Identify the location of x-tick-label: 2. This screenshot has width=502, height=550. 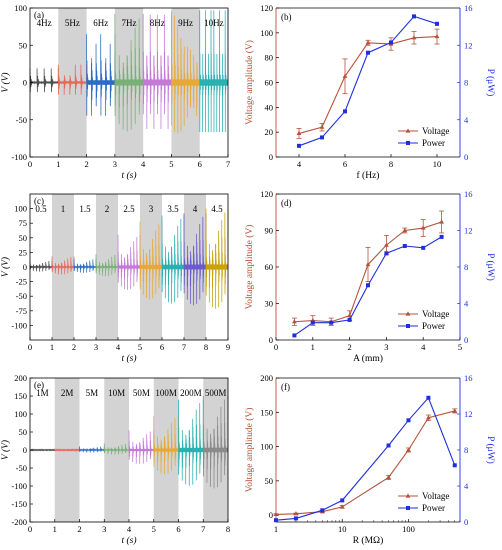
(74, 347).